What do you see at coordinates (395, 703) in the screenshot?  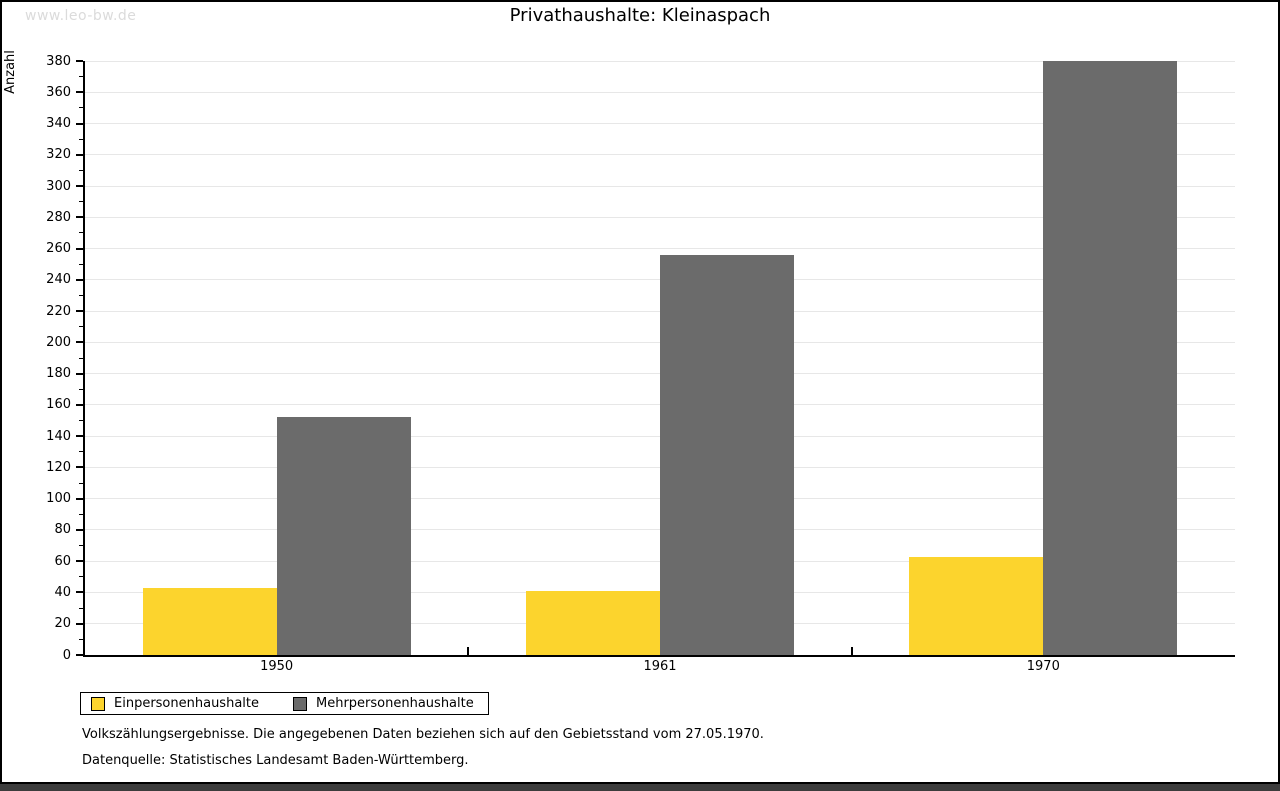 I see `legend-label-mehrpersonenhaushalte: Mehrpersonenhaushalte` at bounding box center [395, 703].